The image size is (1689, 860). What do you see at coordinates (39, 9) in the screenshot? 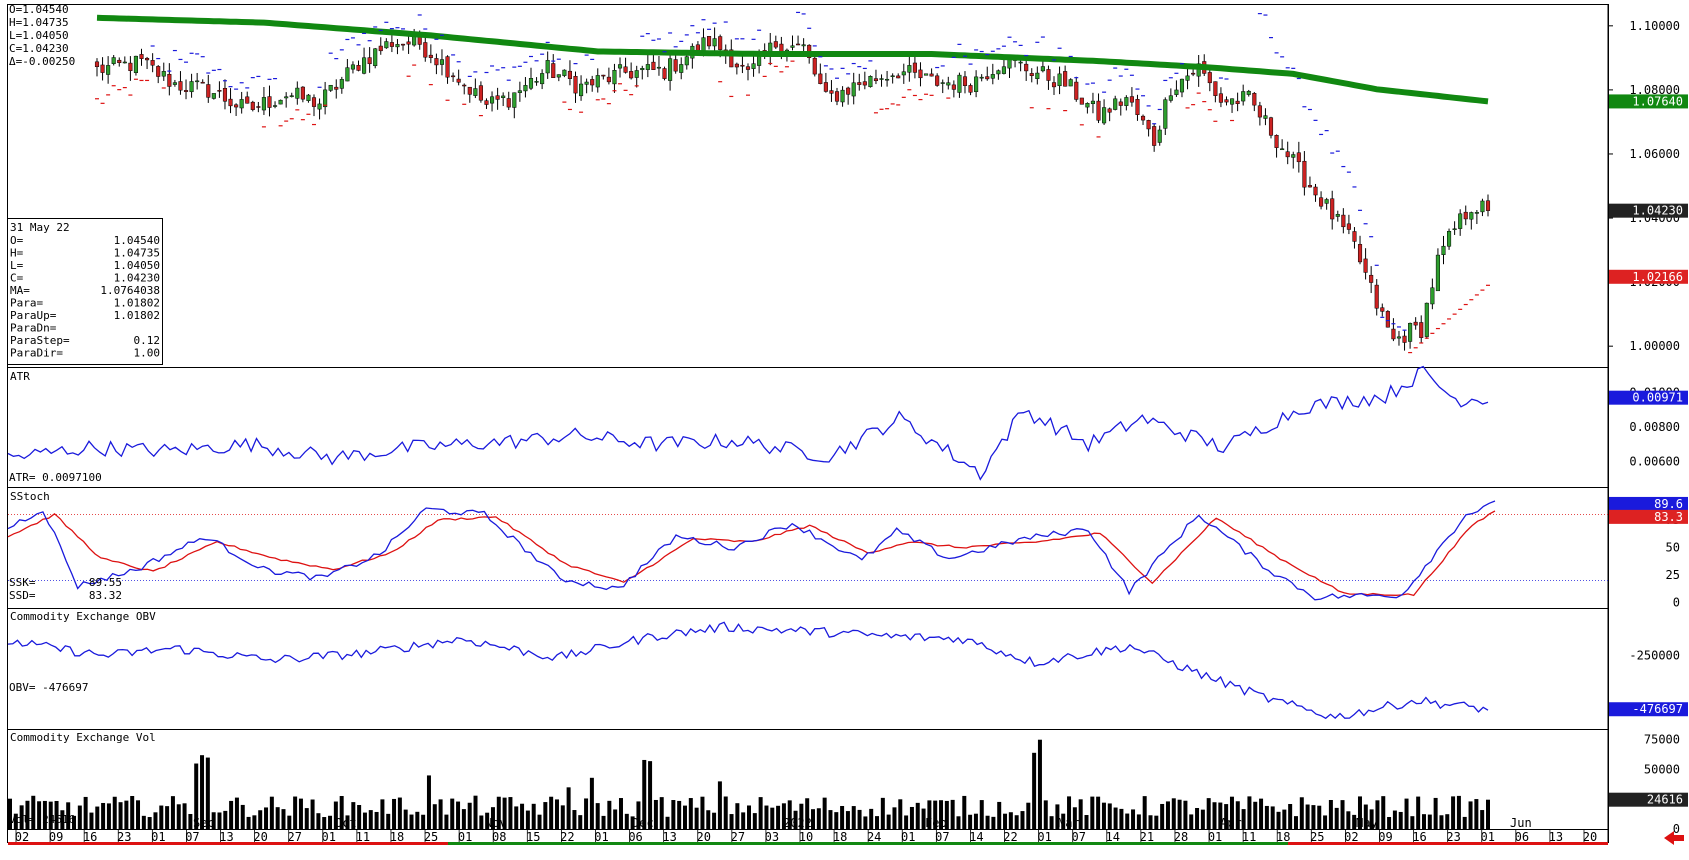
I see `ohlc-open: O=1.04540` at bounding box center [39, 9].